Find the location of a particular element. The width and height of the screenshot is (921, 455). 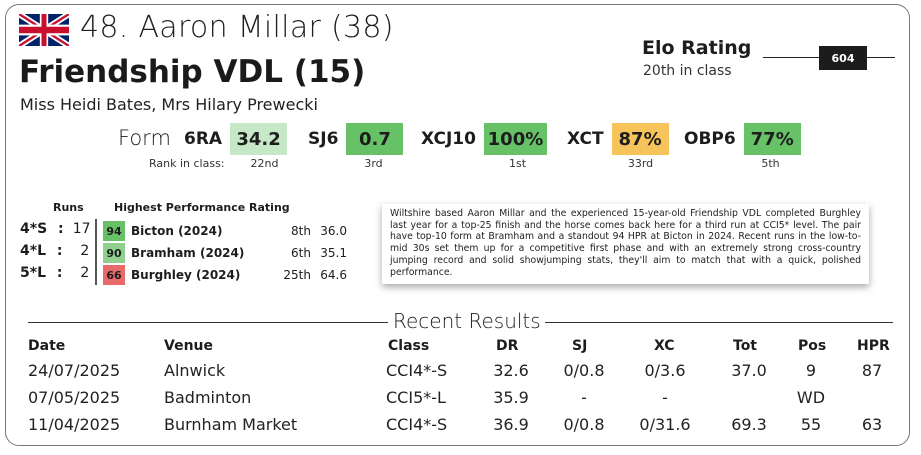

hpr-row: 66 Burghley (2024) 25th 64.6 is located at coordinates (225, 275).